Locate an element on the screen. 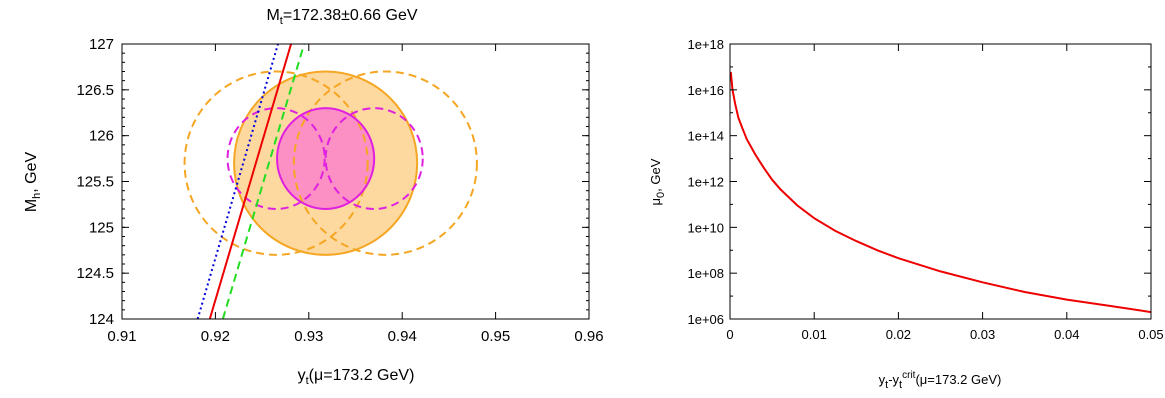 The image size is (1165, 398). left-y-axis-label: Mh, GeV is located at coordinates (33, 181).